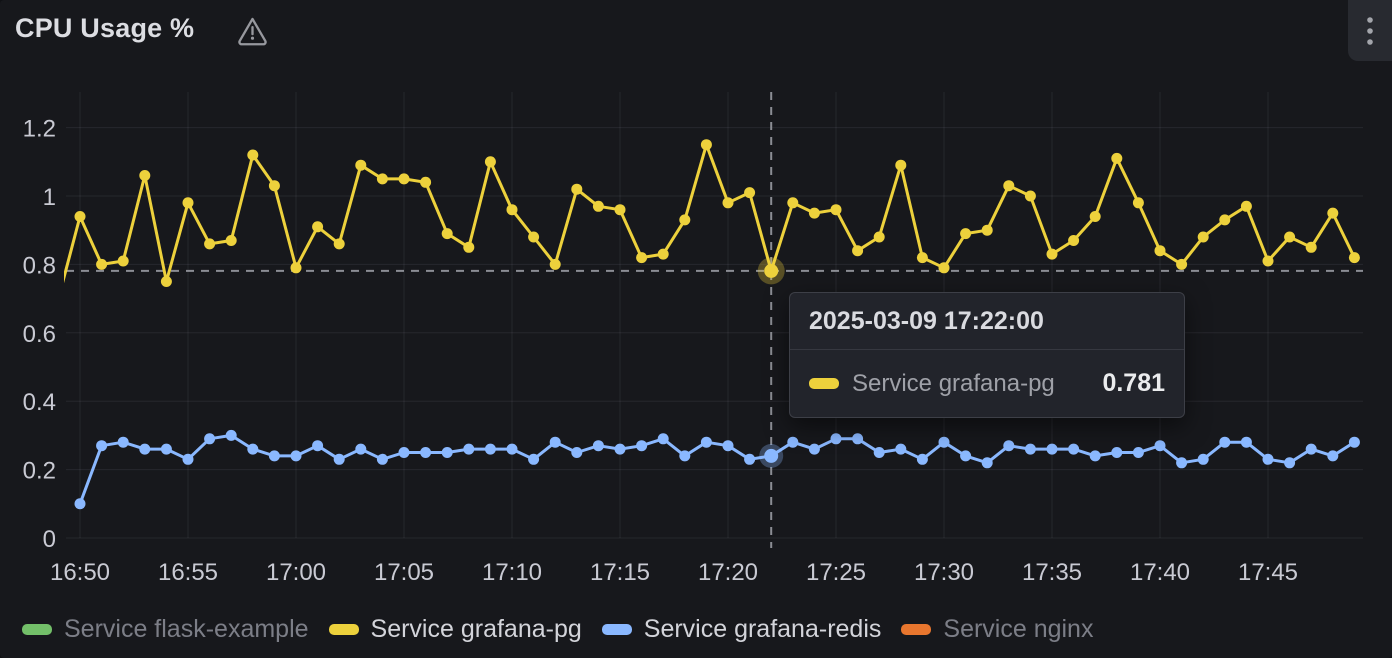  What do you see at coordinates (944, 572) in the screenshot?
I see `x-tick-label: 17:30` at bounding box center [944, 572].